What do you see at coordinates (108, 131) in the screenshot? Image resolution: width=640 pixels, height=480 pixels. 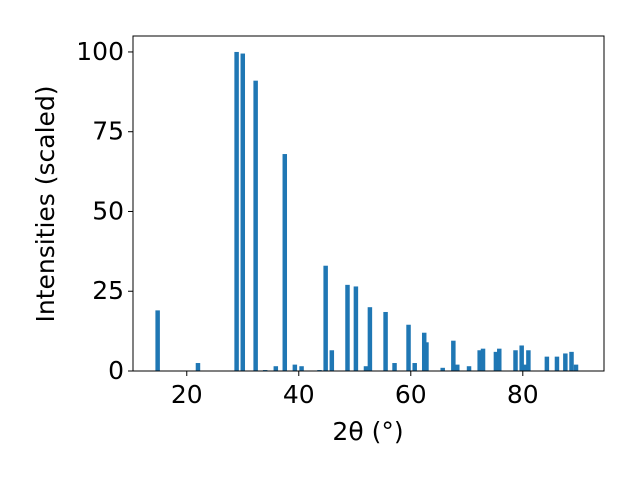 I see `y-tick-label: 75` at bounding box center [108, 131].